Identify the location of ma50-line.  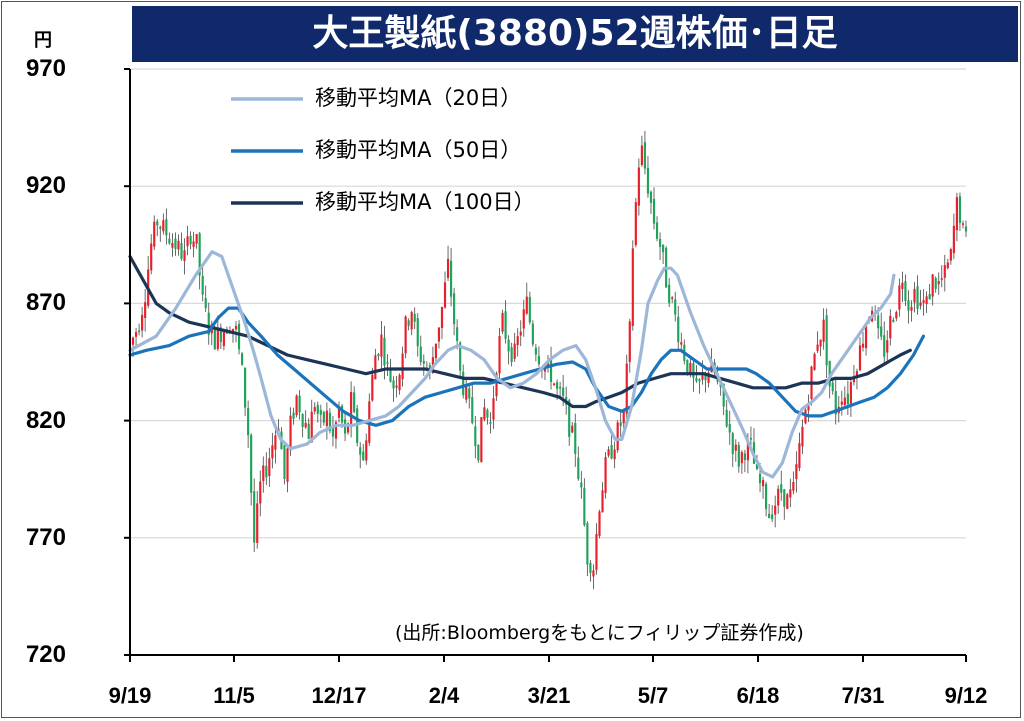
(526, 366).